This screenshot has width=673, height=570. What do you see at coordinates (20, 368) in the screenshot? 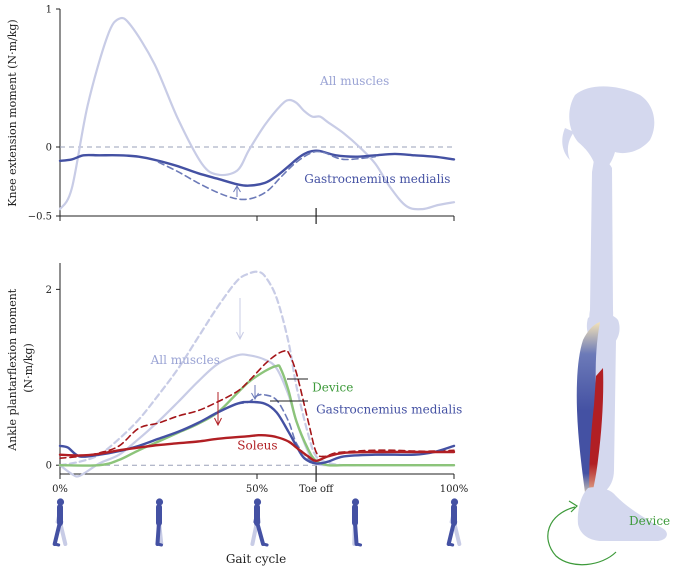
I see `ankle-y-axis-label: Ankle plantarflexion moment (N·m/kg)` at bounding box center [20, 368].